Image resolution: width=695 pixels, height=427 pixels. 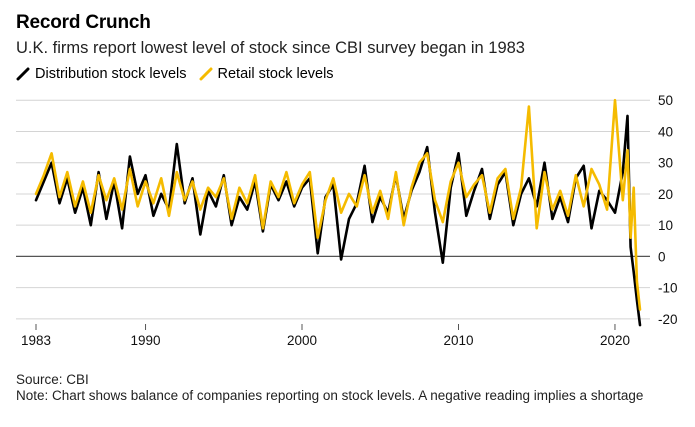 What do you see at coordinates (83, 22) in the screenshot?
I see `chart-title: Record Crunch` at bounding box center [83, 22].